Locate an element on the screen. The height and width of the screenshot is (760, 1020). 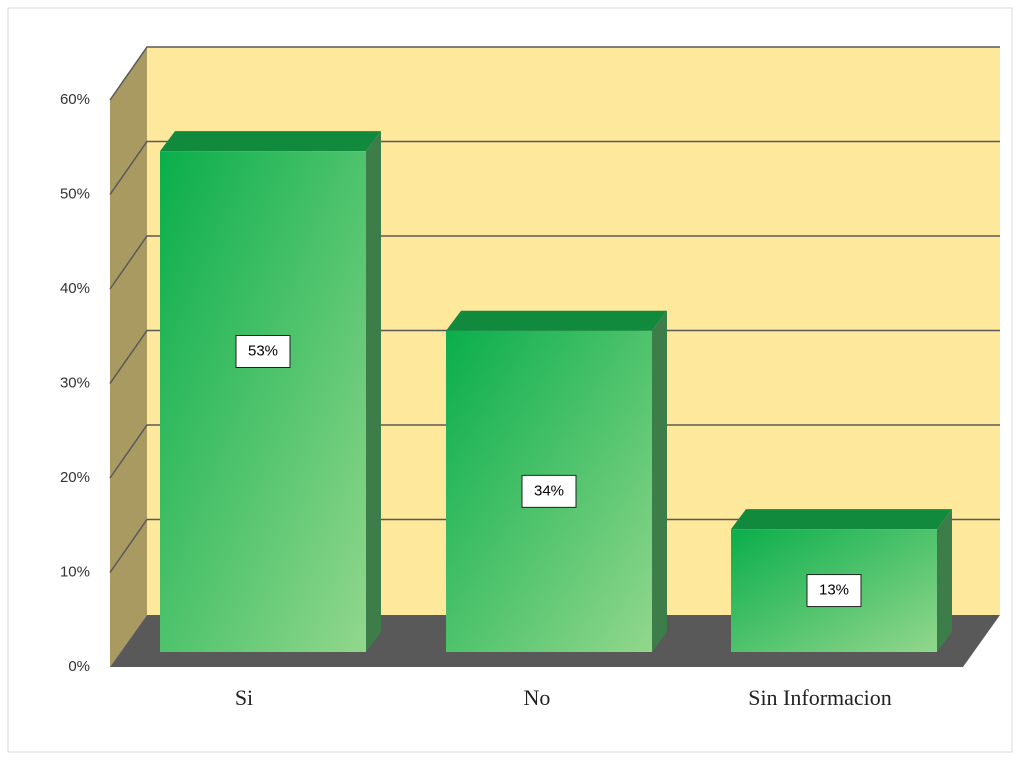
y-tick-label: 20% is located at coordinates (75, 477).